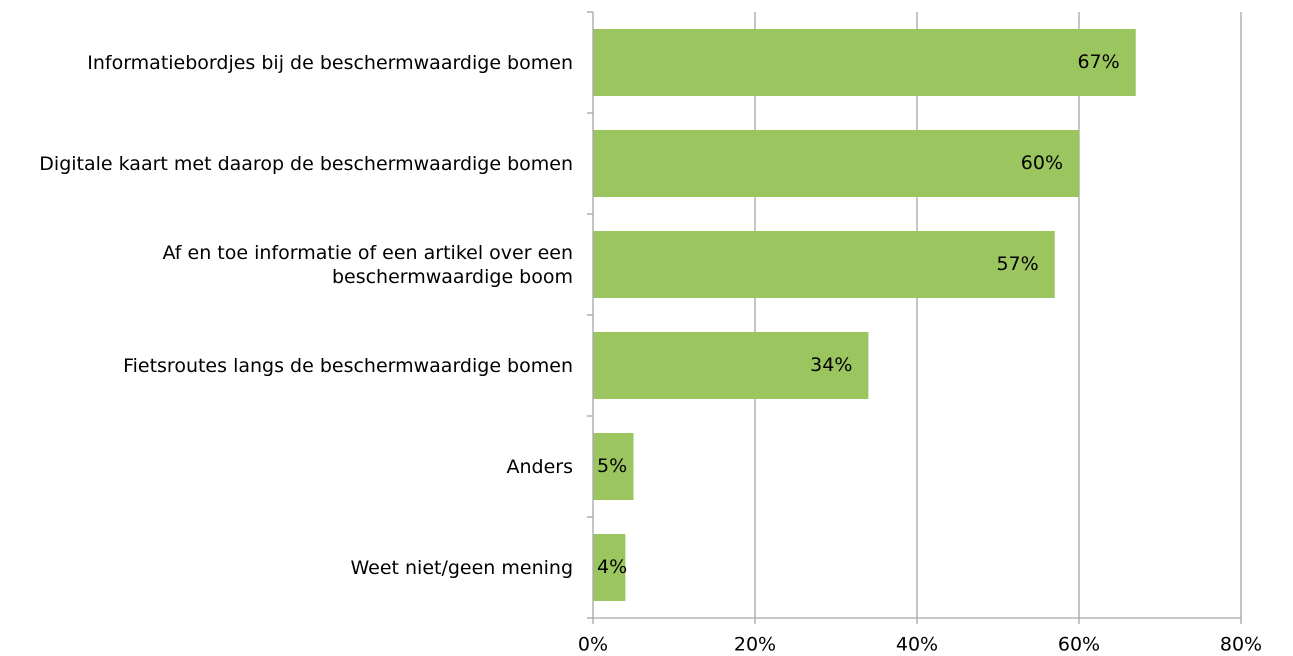 The width and height of the screenshot is (1293, 656). What do you see at coordinates (831, 365) in the screenshot?
I see `data-label: 34%` at bounding box center [831, 365].